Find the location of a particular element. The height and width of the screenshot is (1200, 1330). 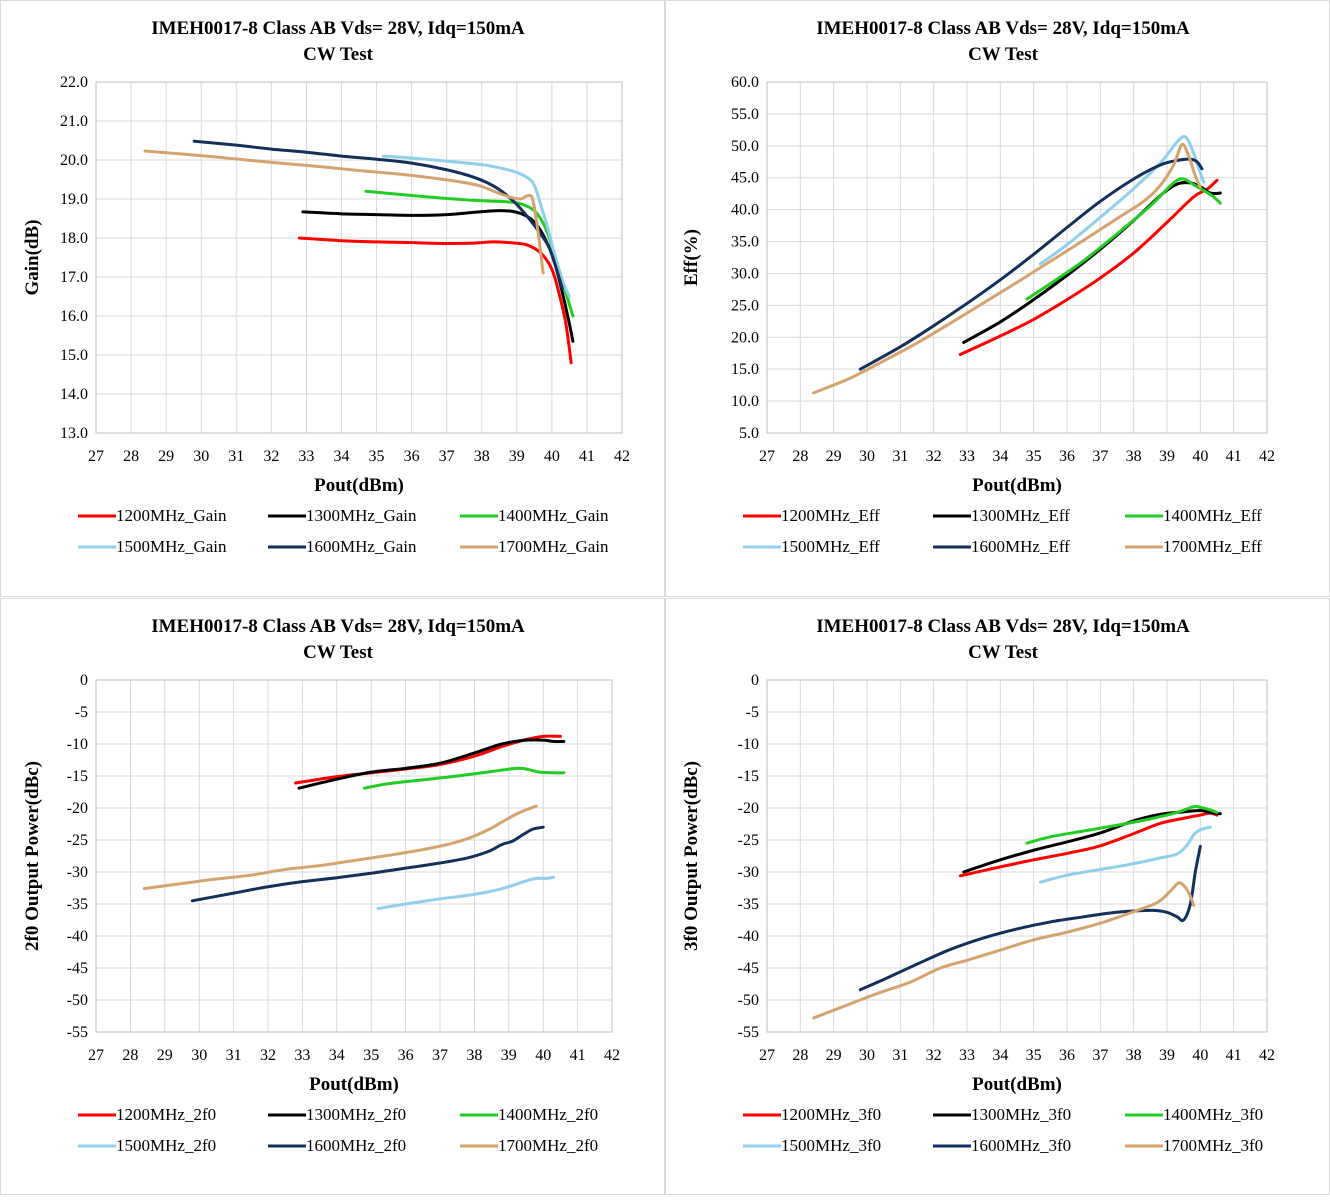

legend-label: 1200MHz_Gain is located at coordinates (171, 515).